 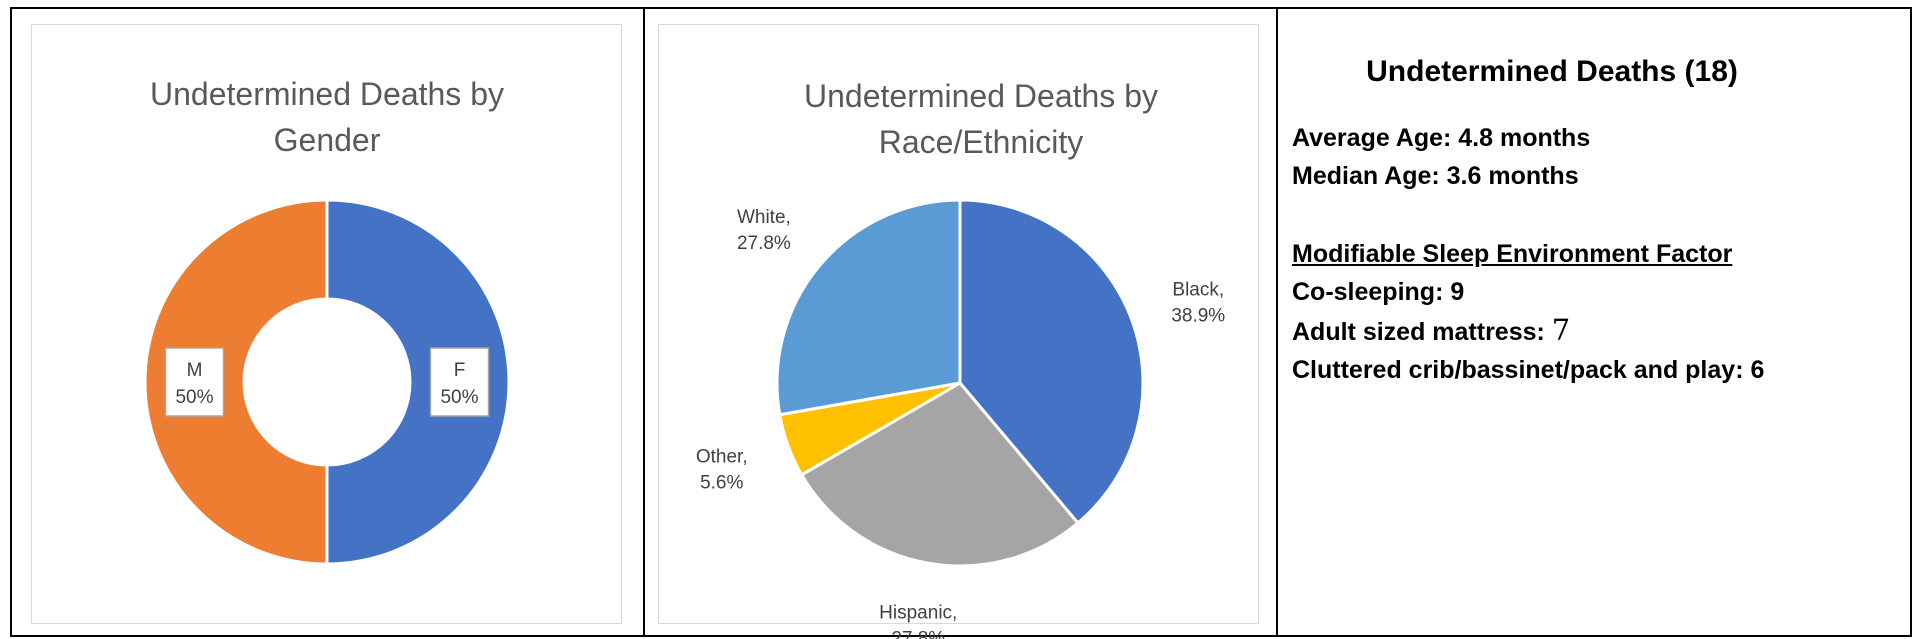 I want to click on sleep-factor-heading: Modifiable Sleep Environment Factor, so click(x=1512, y=254).